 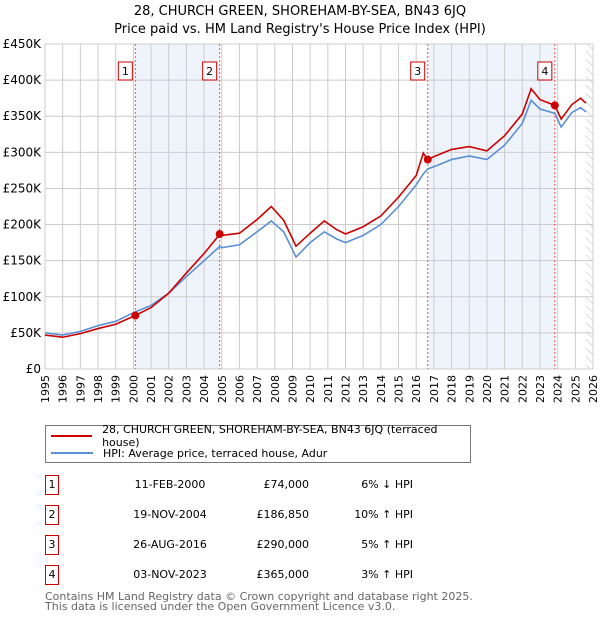 What do you see at coordinates (170, 484) in the screenshot?
I see `sale-date: 11-FEB-2000` at bounding box center [170, 484].